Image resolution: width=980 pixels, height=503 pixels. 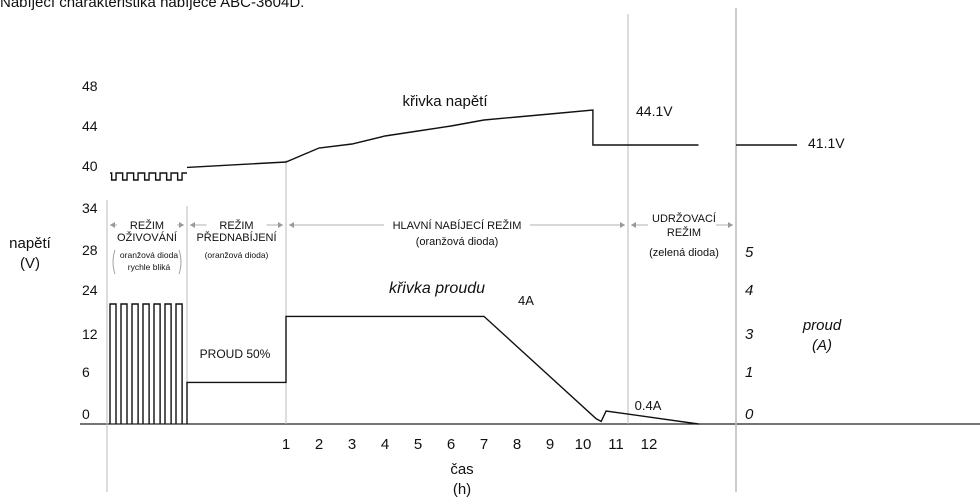 What do you see at coordinates (684, 232) in the screenshot?
I see `phase-name2: REŽIM` at bounding box center [684, 232].